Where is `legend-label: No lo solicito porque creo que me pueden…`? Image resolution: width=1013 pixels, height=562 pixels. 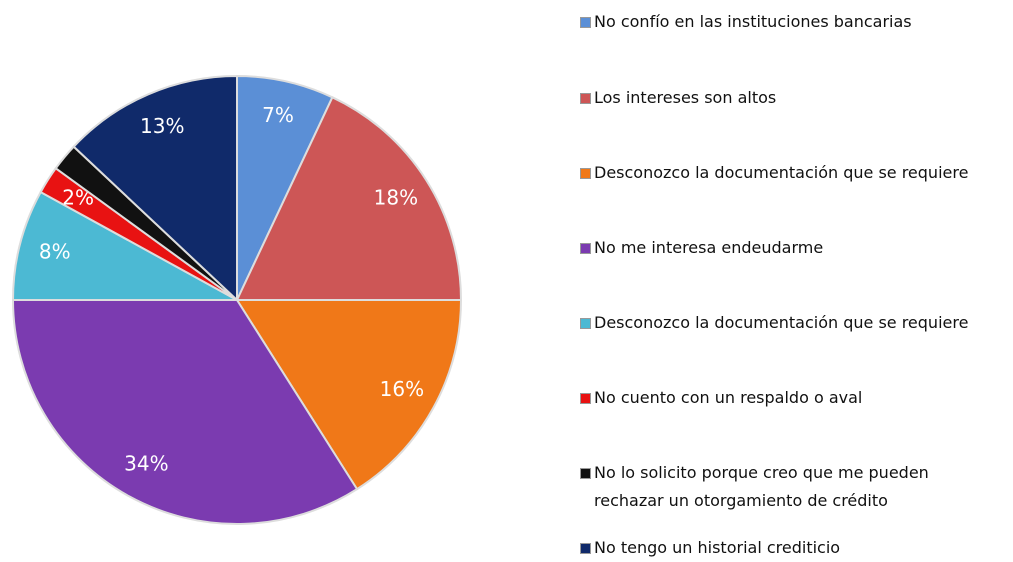
legend-label: No lo solicito porque creo que me pueden… is located at coordinates (761, 486).